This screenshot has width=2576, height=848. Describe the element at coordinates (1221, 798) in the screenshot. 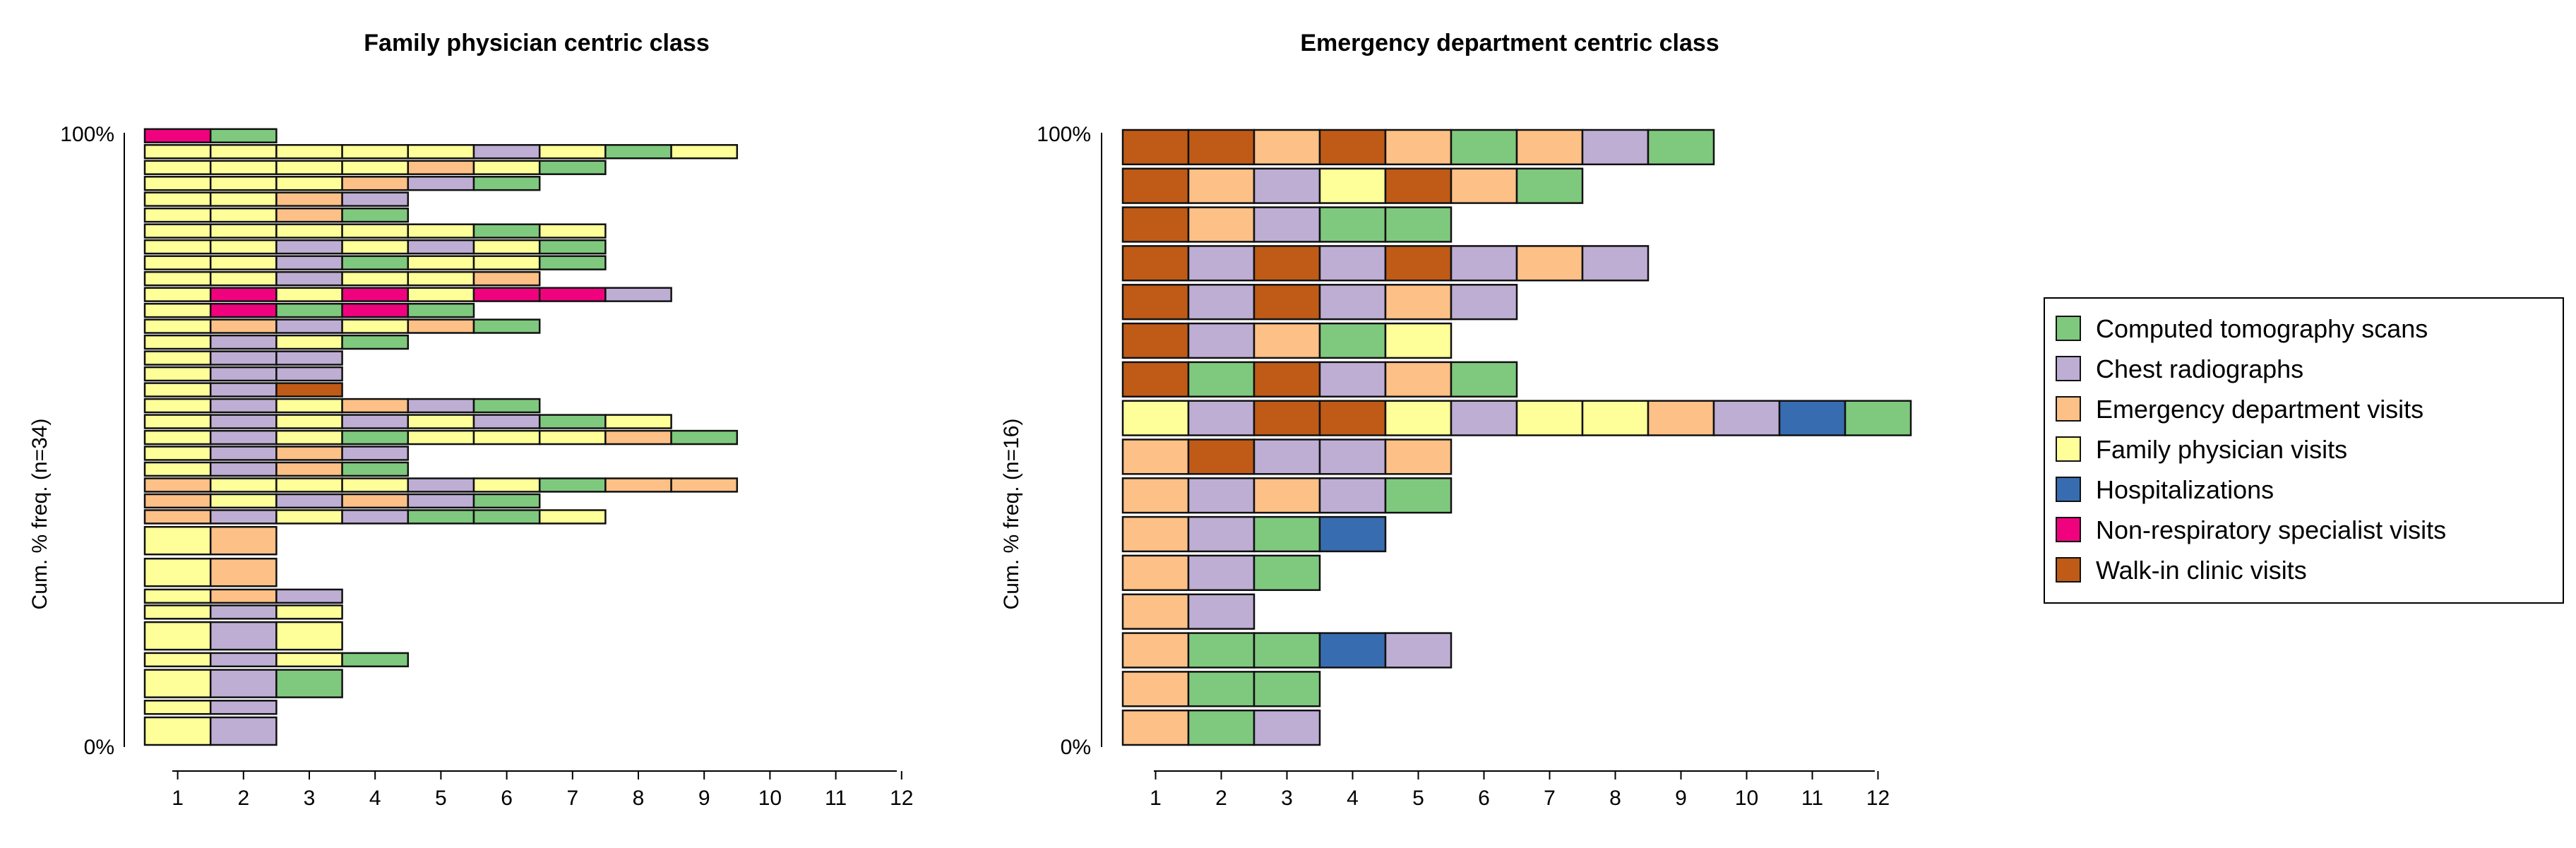

I see `x-tick-label: 2` at that location.